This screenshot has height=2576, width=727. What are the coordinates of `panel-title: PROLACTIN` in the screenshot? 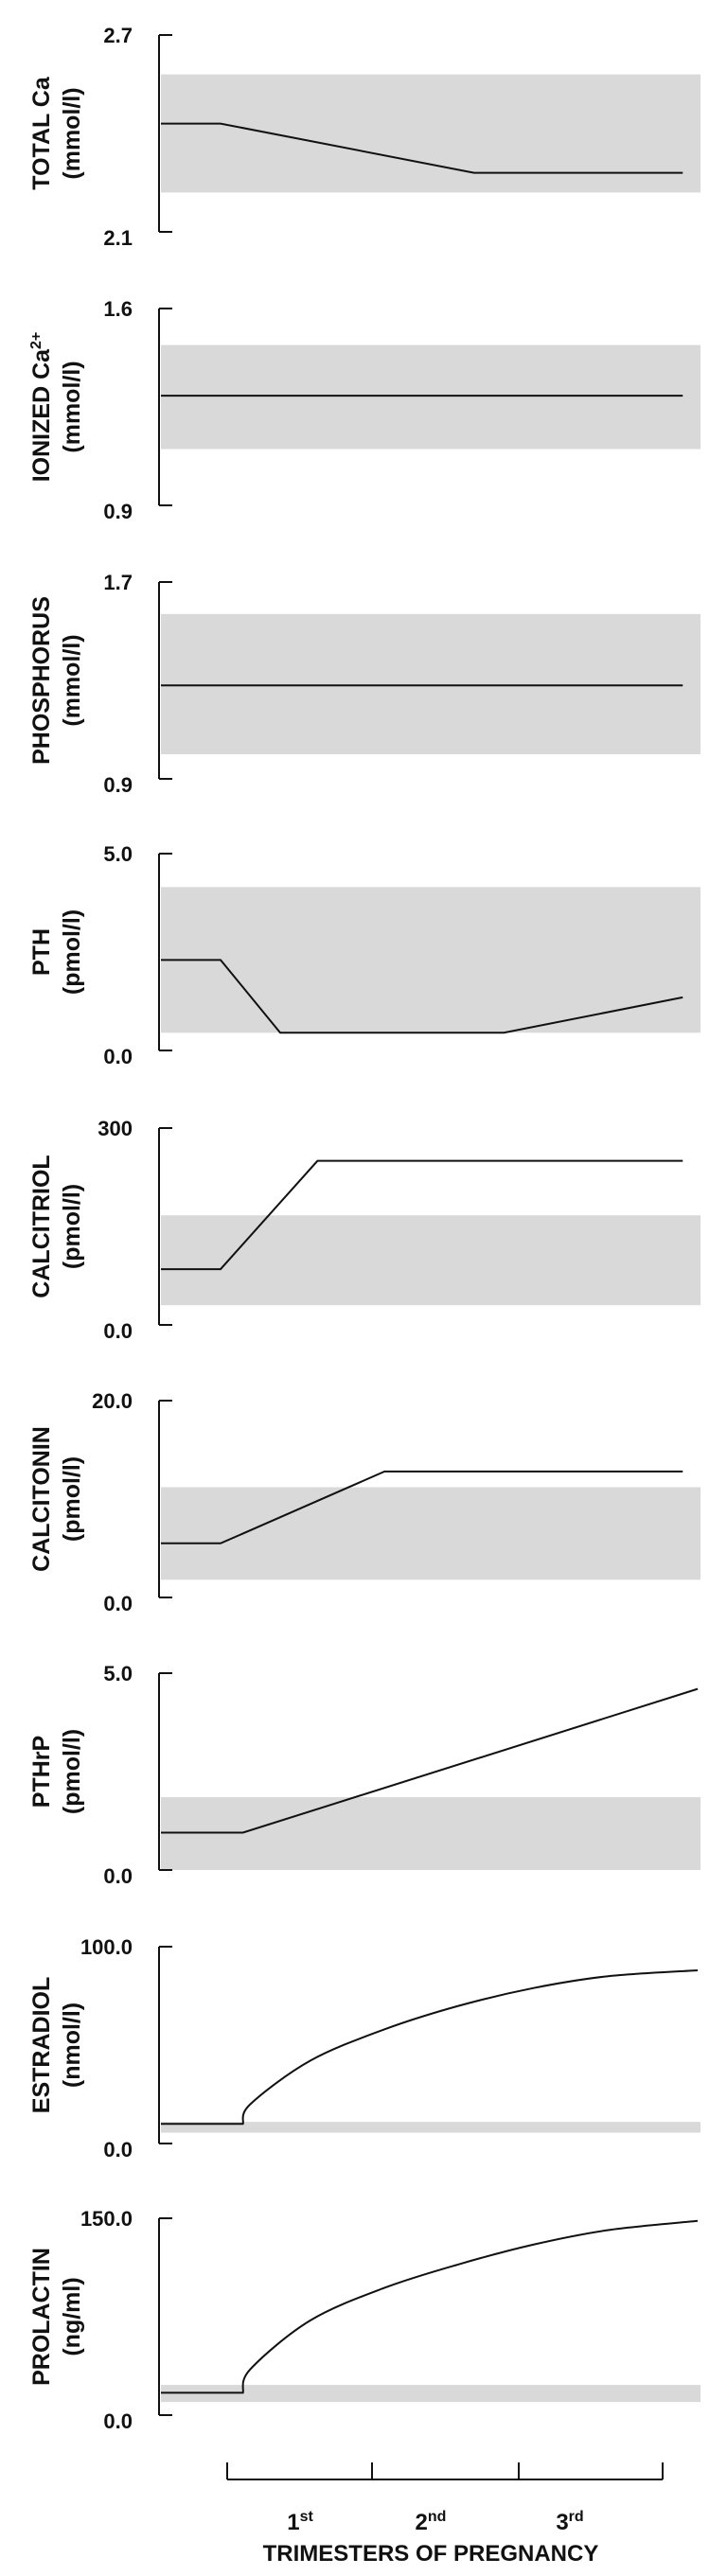 It's located at (41, 2317).